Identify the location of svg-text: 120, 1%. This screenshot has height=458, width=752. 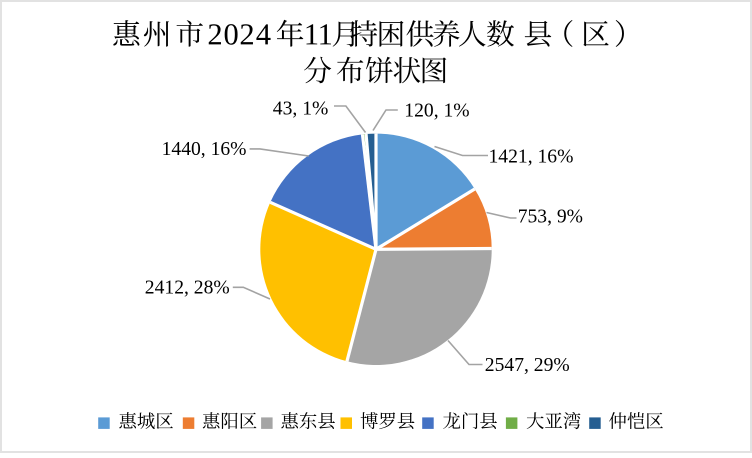
(436, 110).